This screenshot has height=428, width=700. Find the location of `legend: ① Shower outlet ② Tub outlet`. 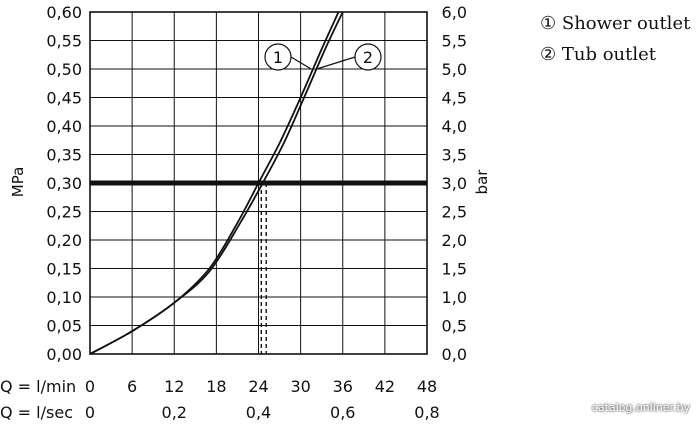

legend: ① Shower outlet ② Tub outlet is located at coordinates (615, 39).